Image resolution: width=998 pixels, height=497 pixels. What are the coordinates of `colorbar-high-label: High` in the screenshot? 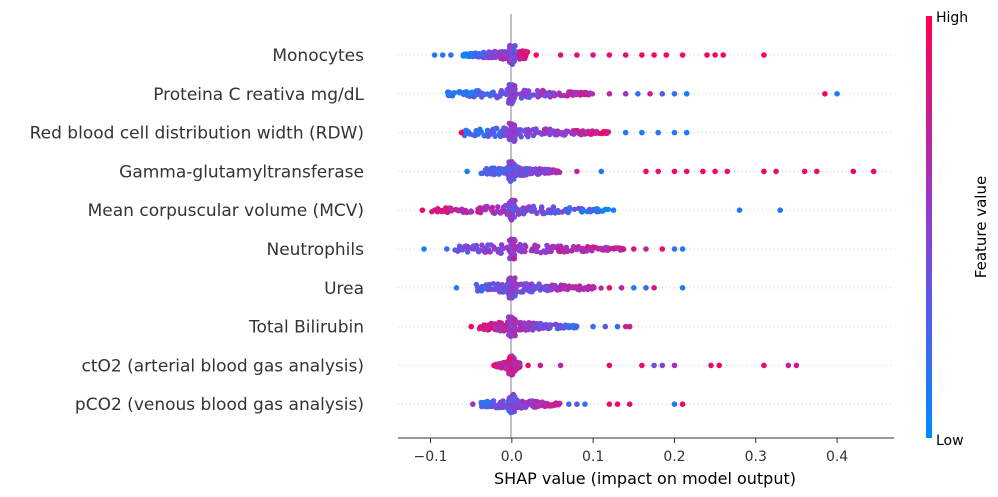 It's located at (952, 18).